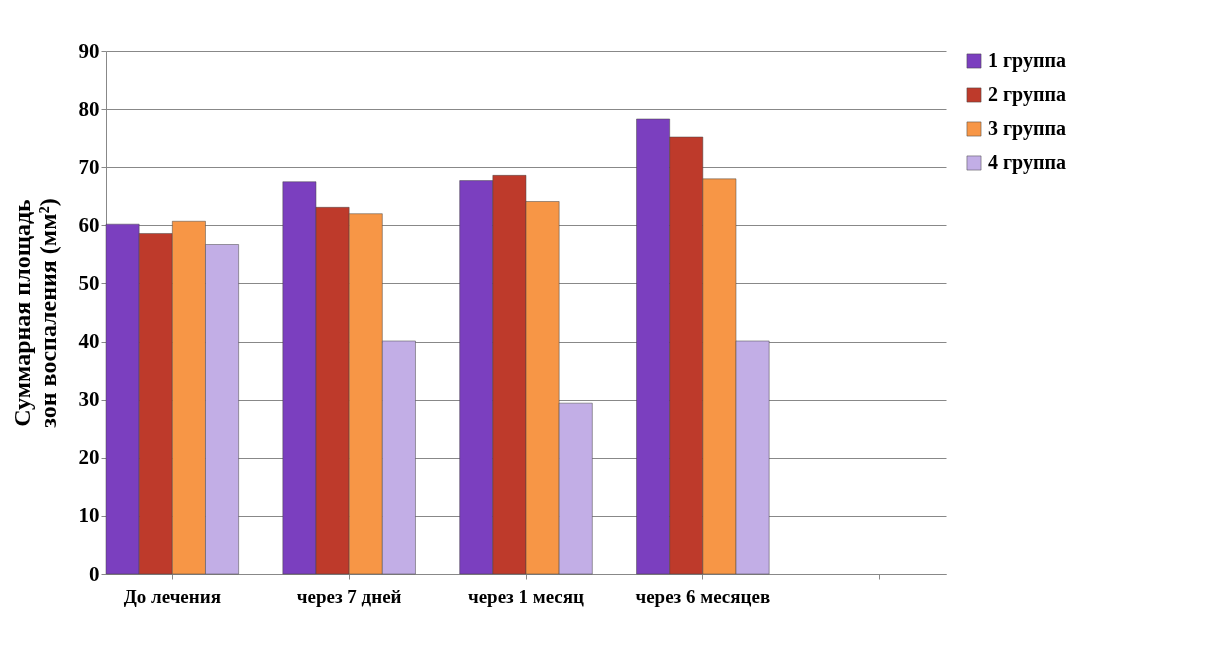 The width and height of the screenshot is (1223, 659). Describe the element at coordinates (89, 50) in the screenshot. I see `y-tick-label: 90` at that location.